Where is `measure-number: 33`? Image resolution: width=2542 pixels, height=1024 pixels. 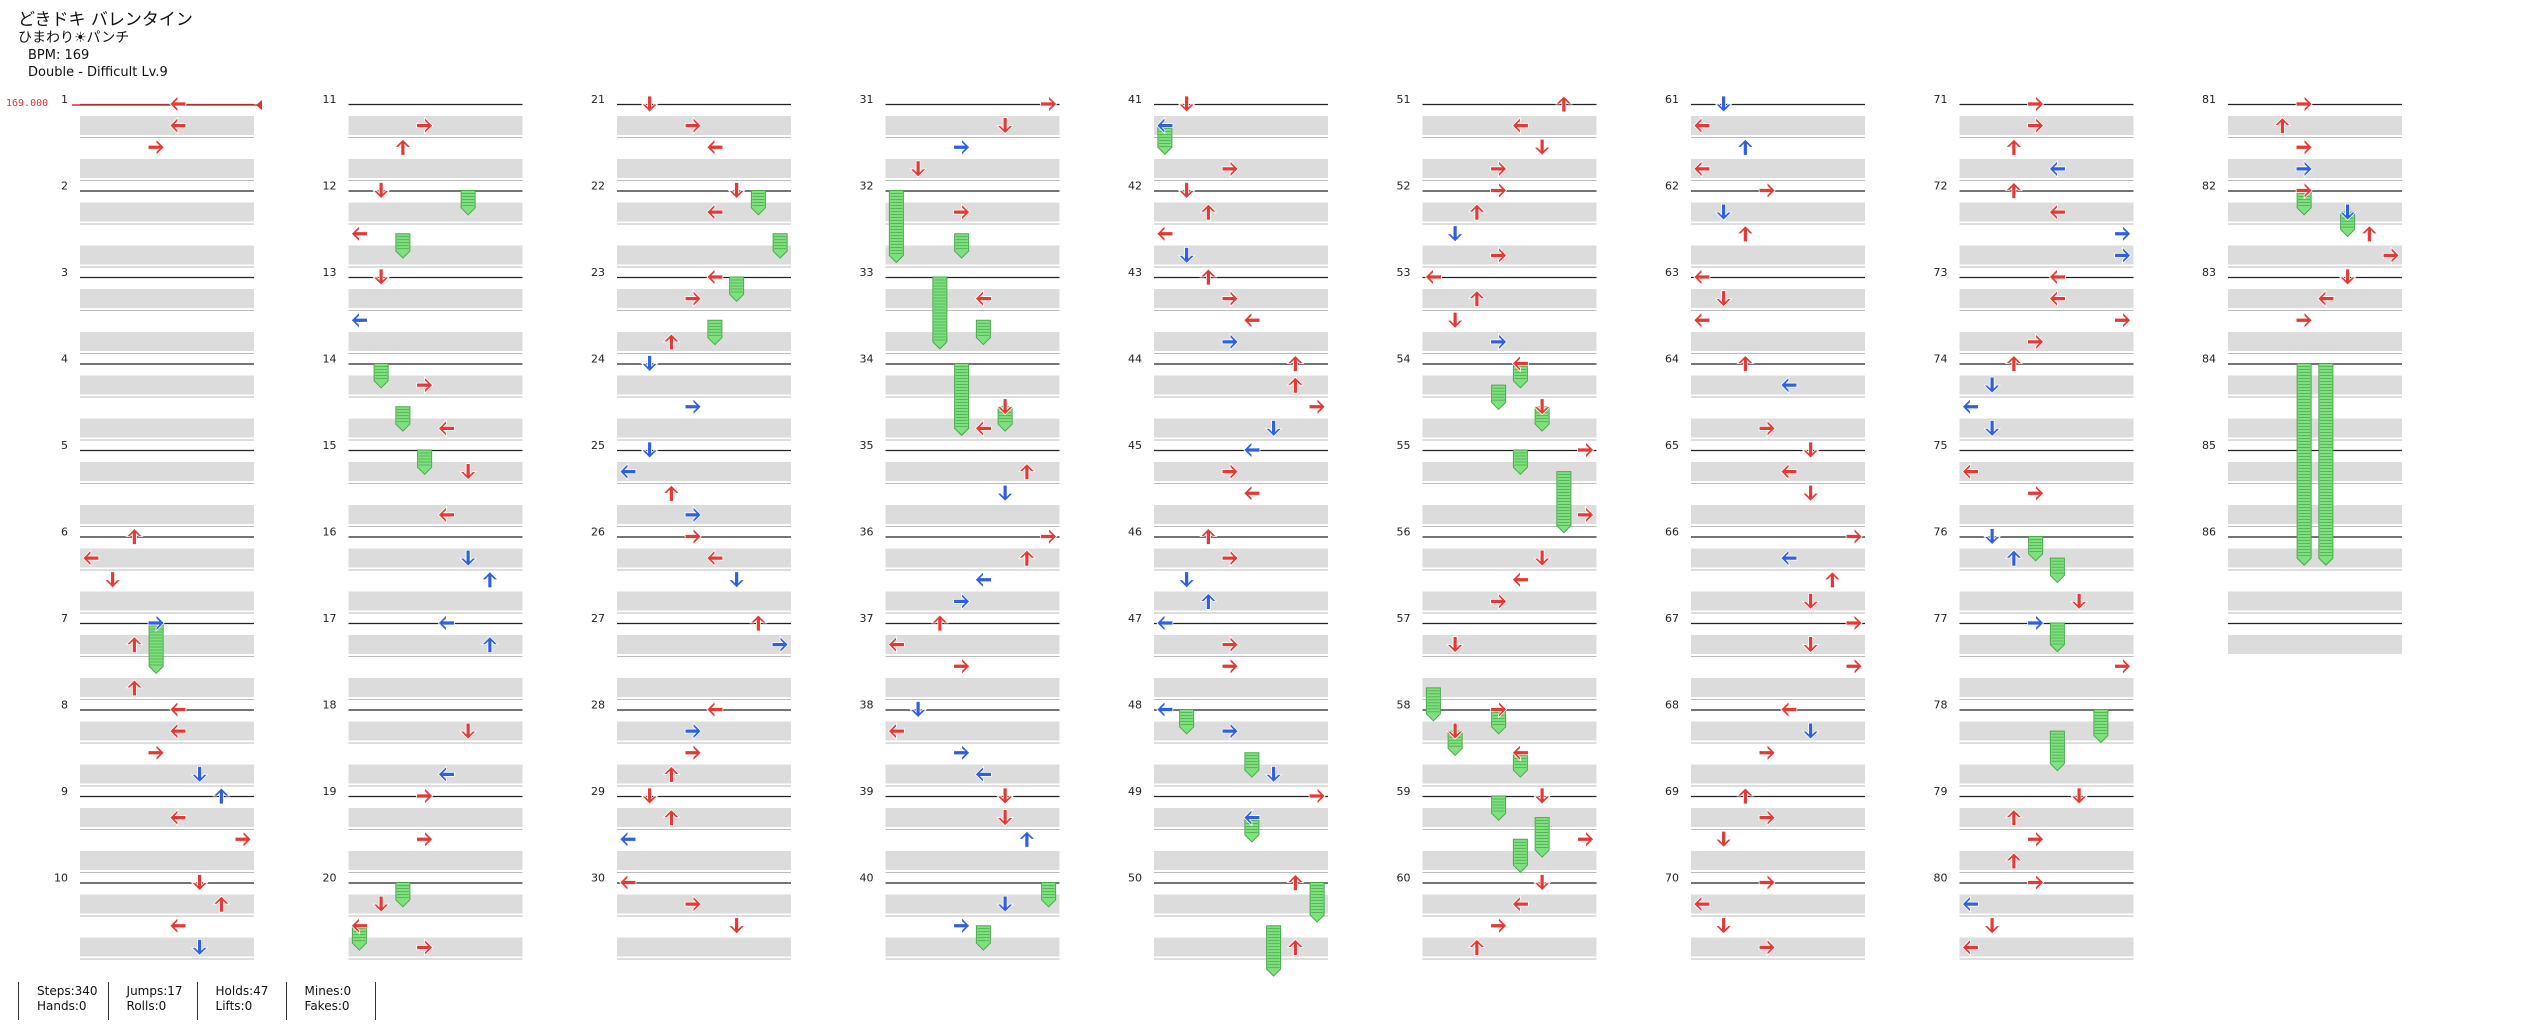
measure-number: 33 is located at coordinates (867, 272).